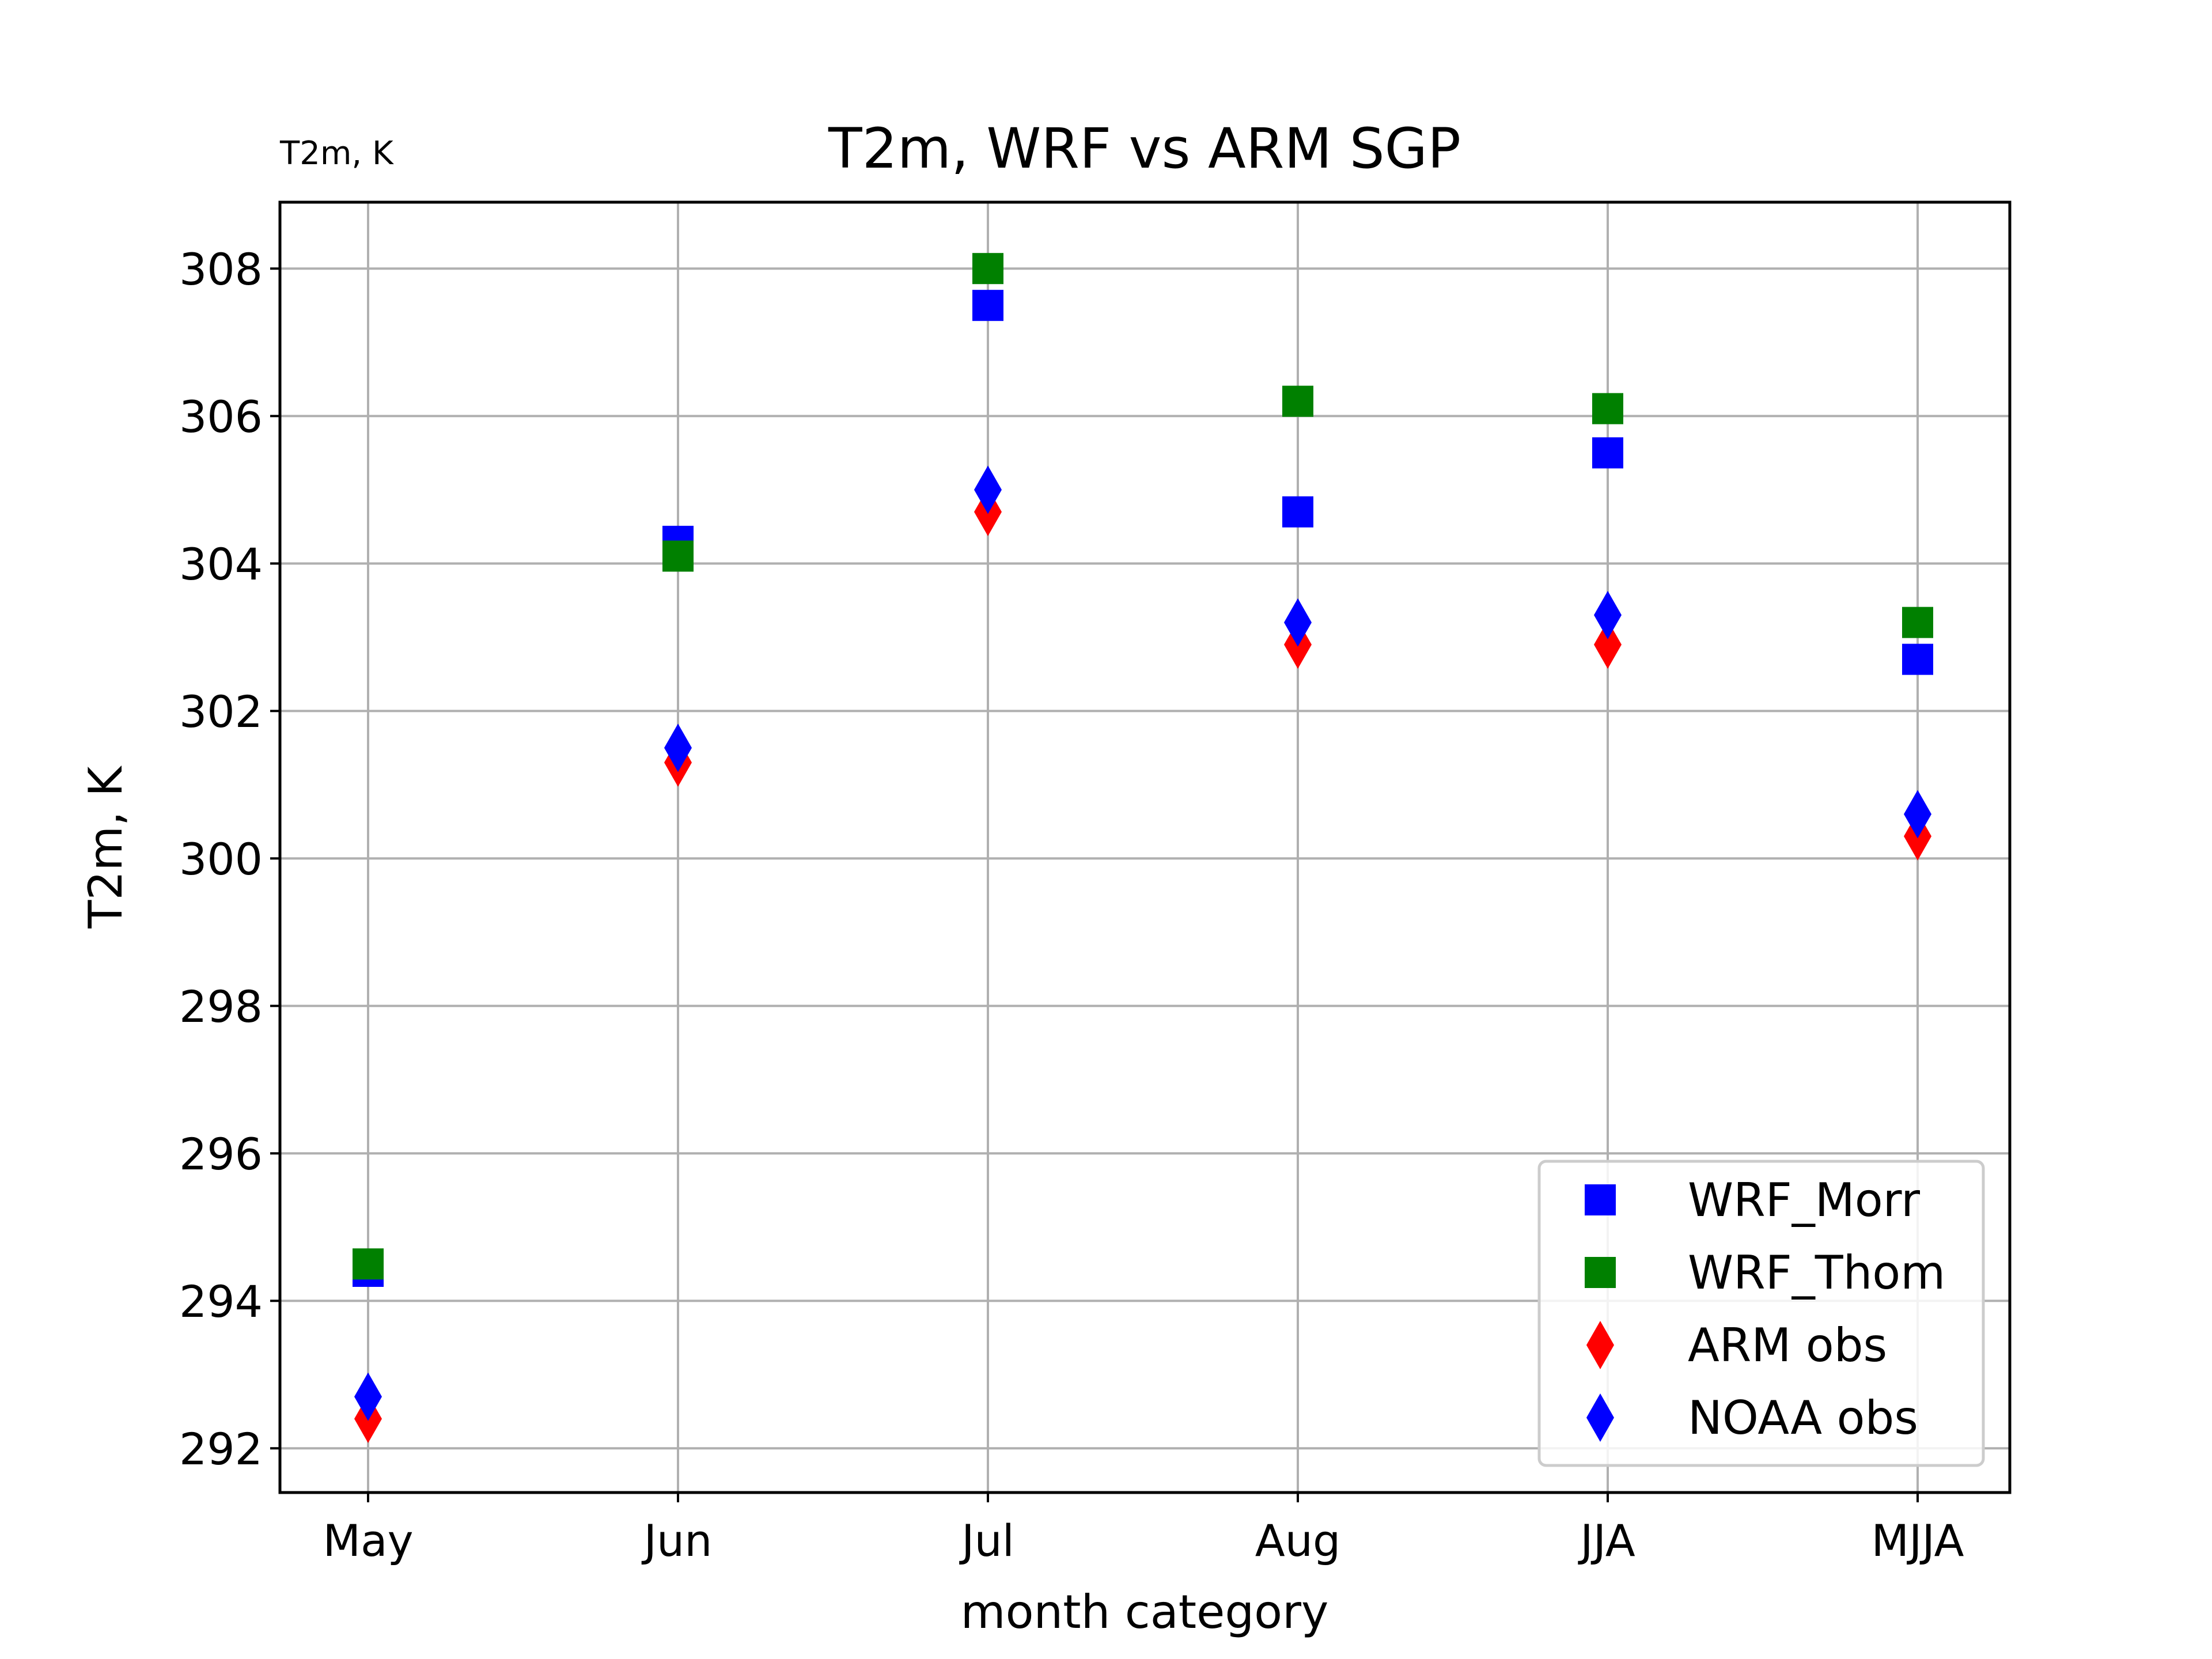 The width and height of the screenshot is (2212, 1659). Describe the element at coordinates (221, 1006) in the screenshot. I see `y-tick-label: 298` at that location.